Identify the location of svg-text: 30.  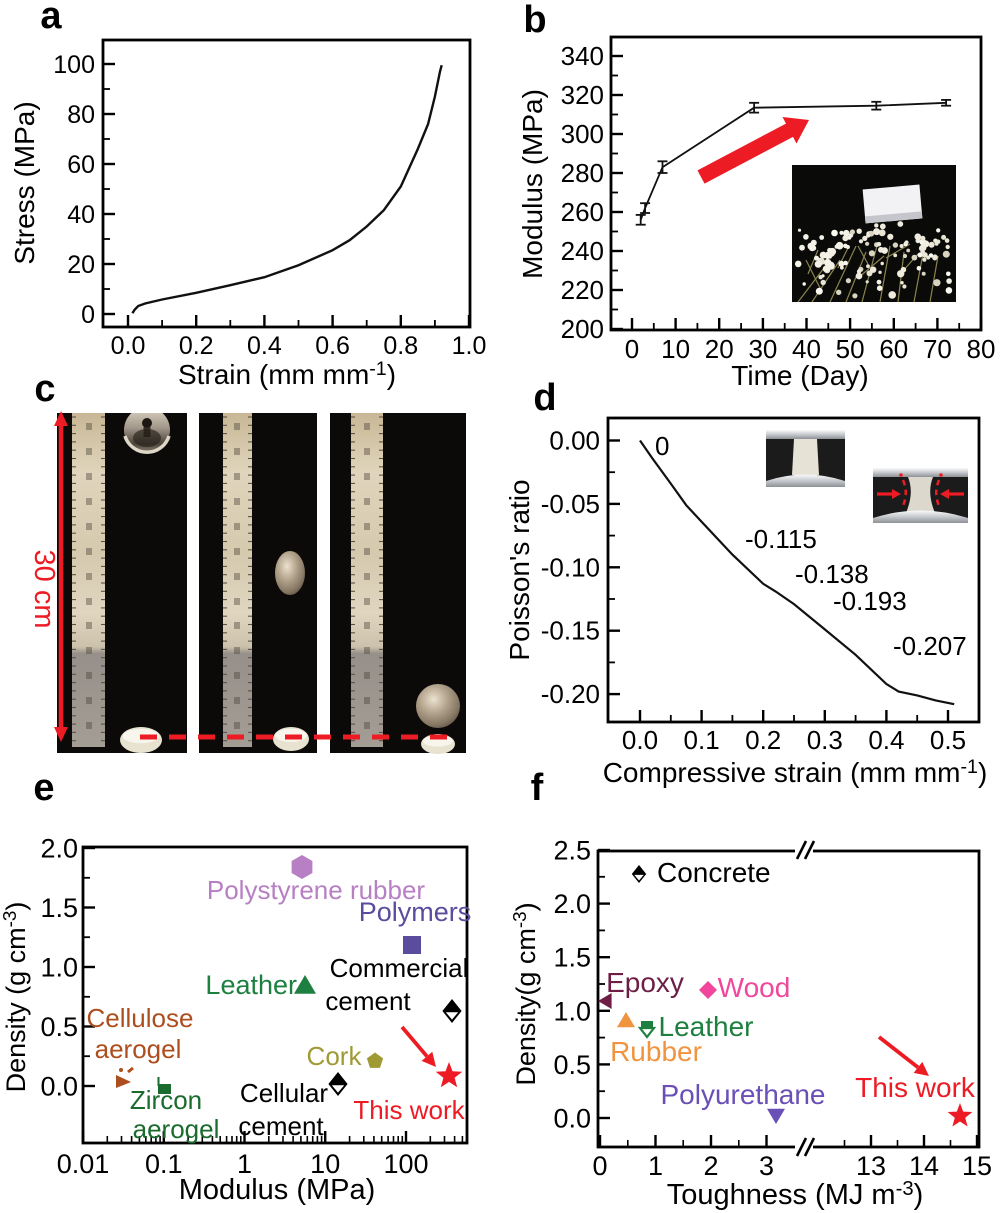
(762, 349).